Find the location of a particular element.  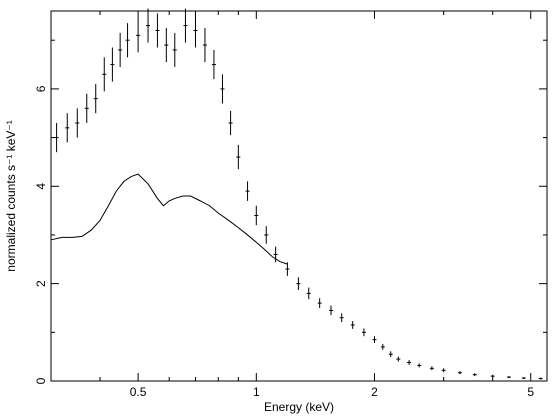

x-tick-label: 2 is located at coordinates (374, 392).